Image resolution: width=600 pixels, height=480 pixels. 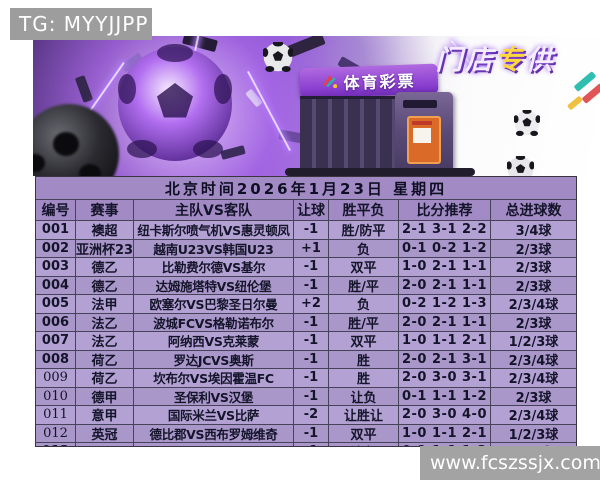 What do you see at coordinates (533, 304) in the screenshot?
I see `cell-goals: 2/3/4球` at bounding box center [533, 304].